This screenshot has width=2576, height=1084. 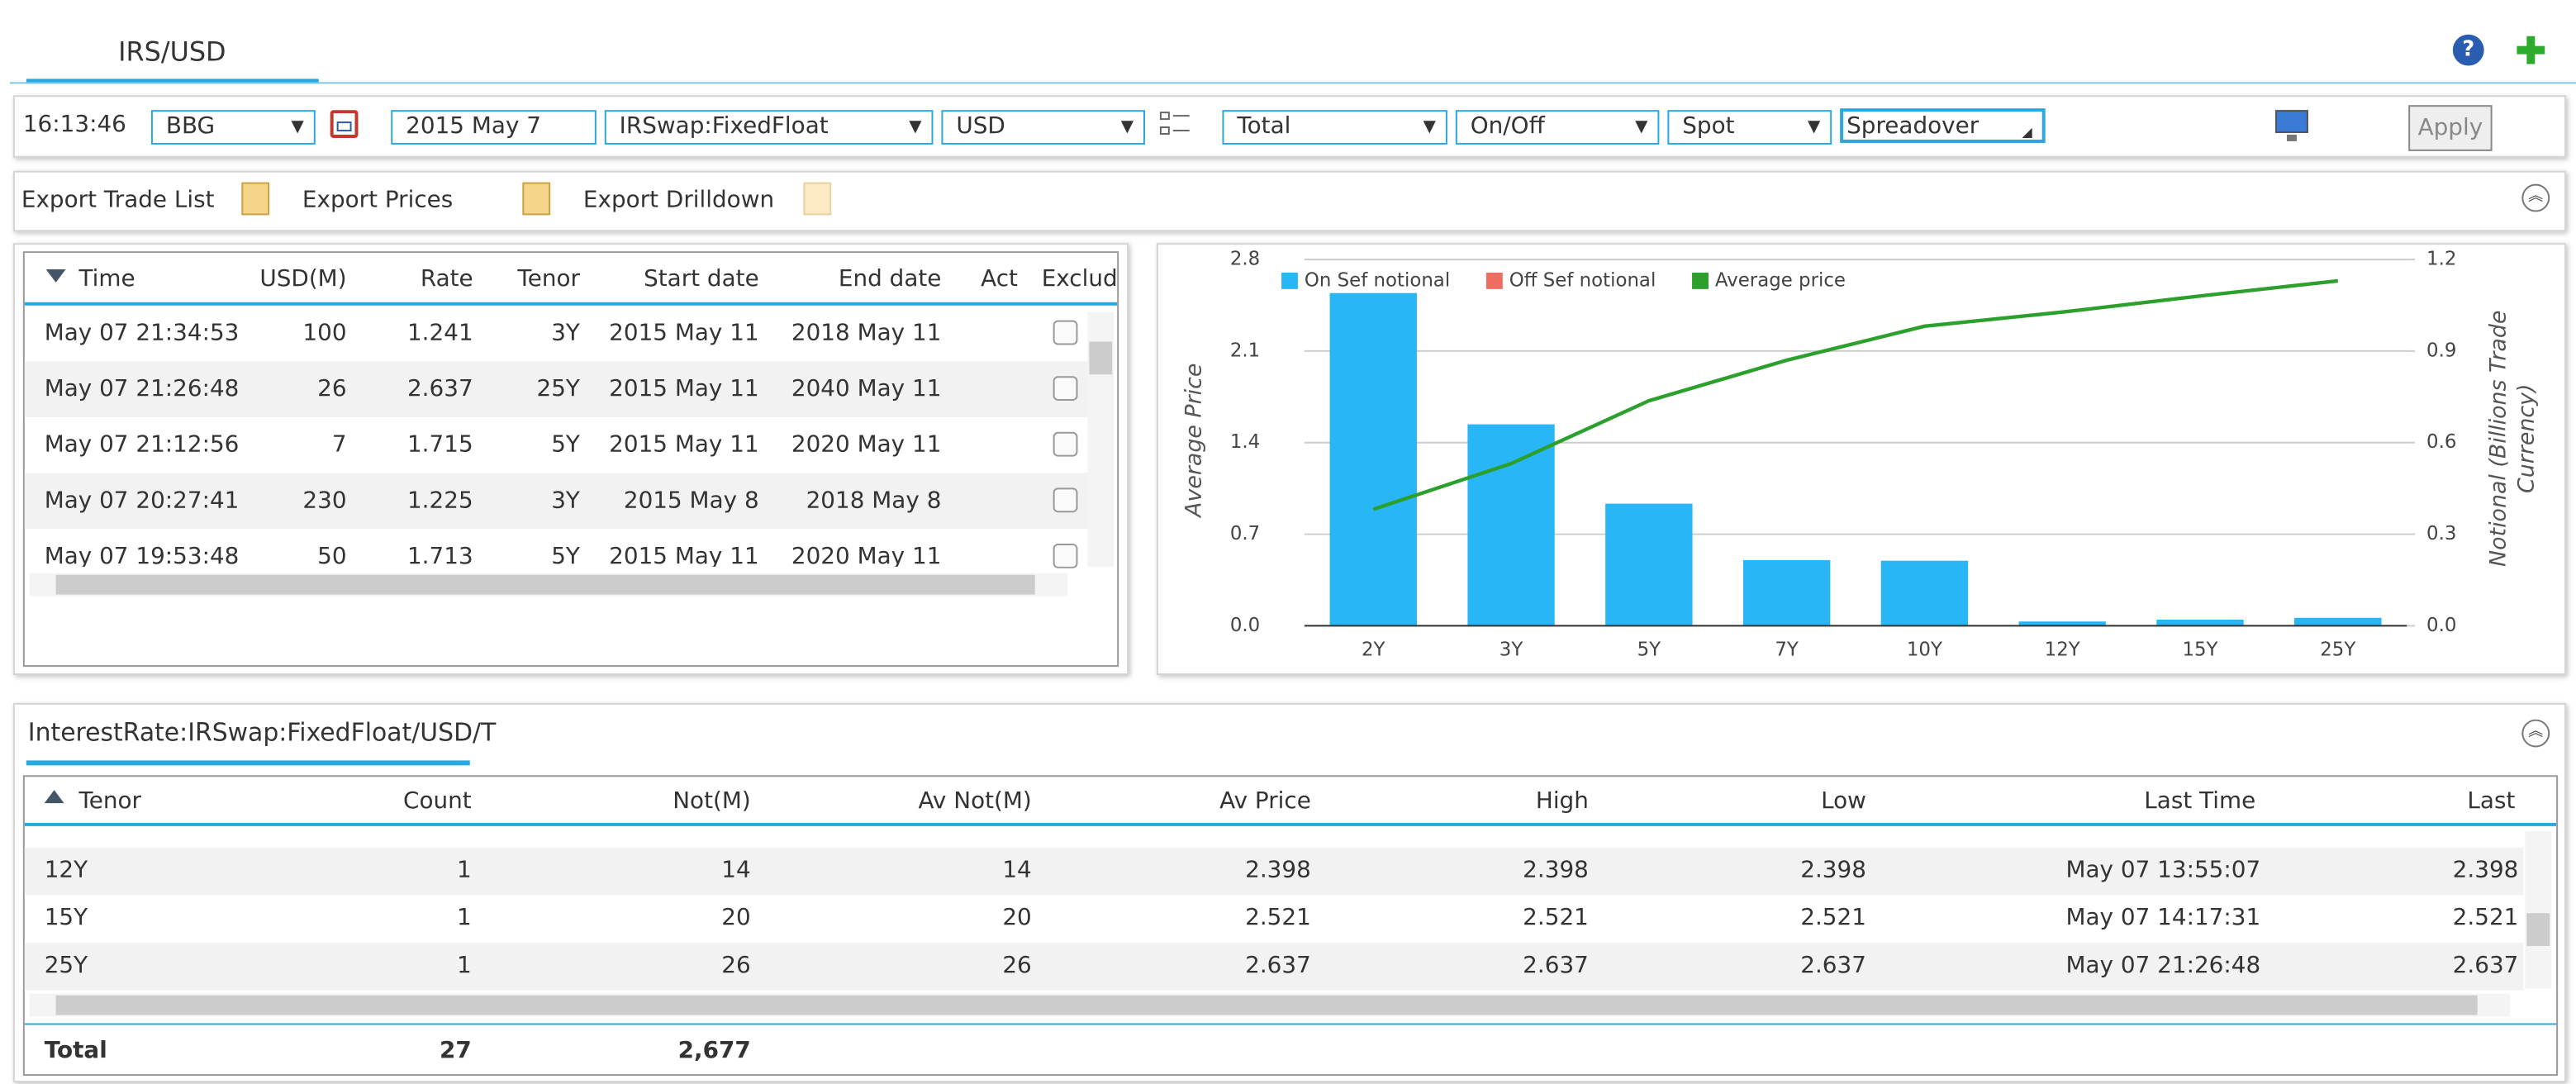 I want to click on y-tick-label: 2.8, so click(x=1245, y=259).